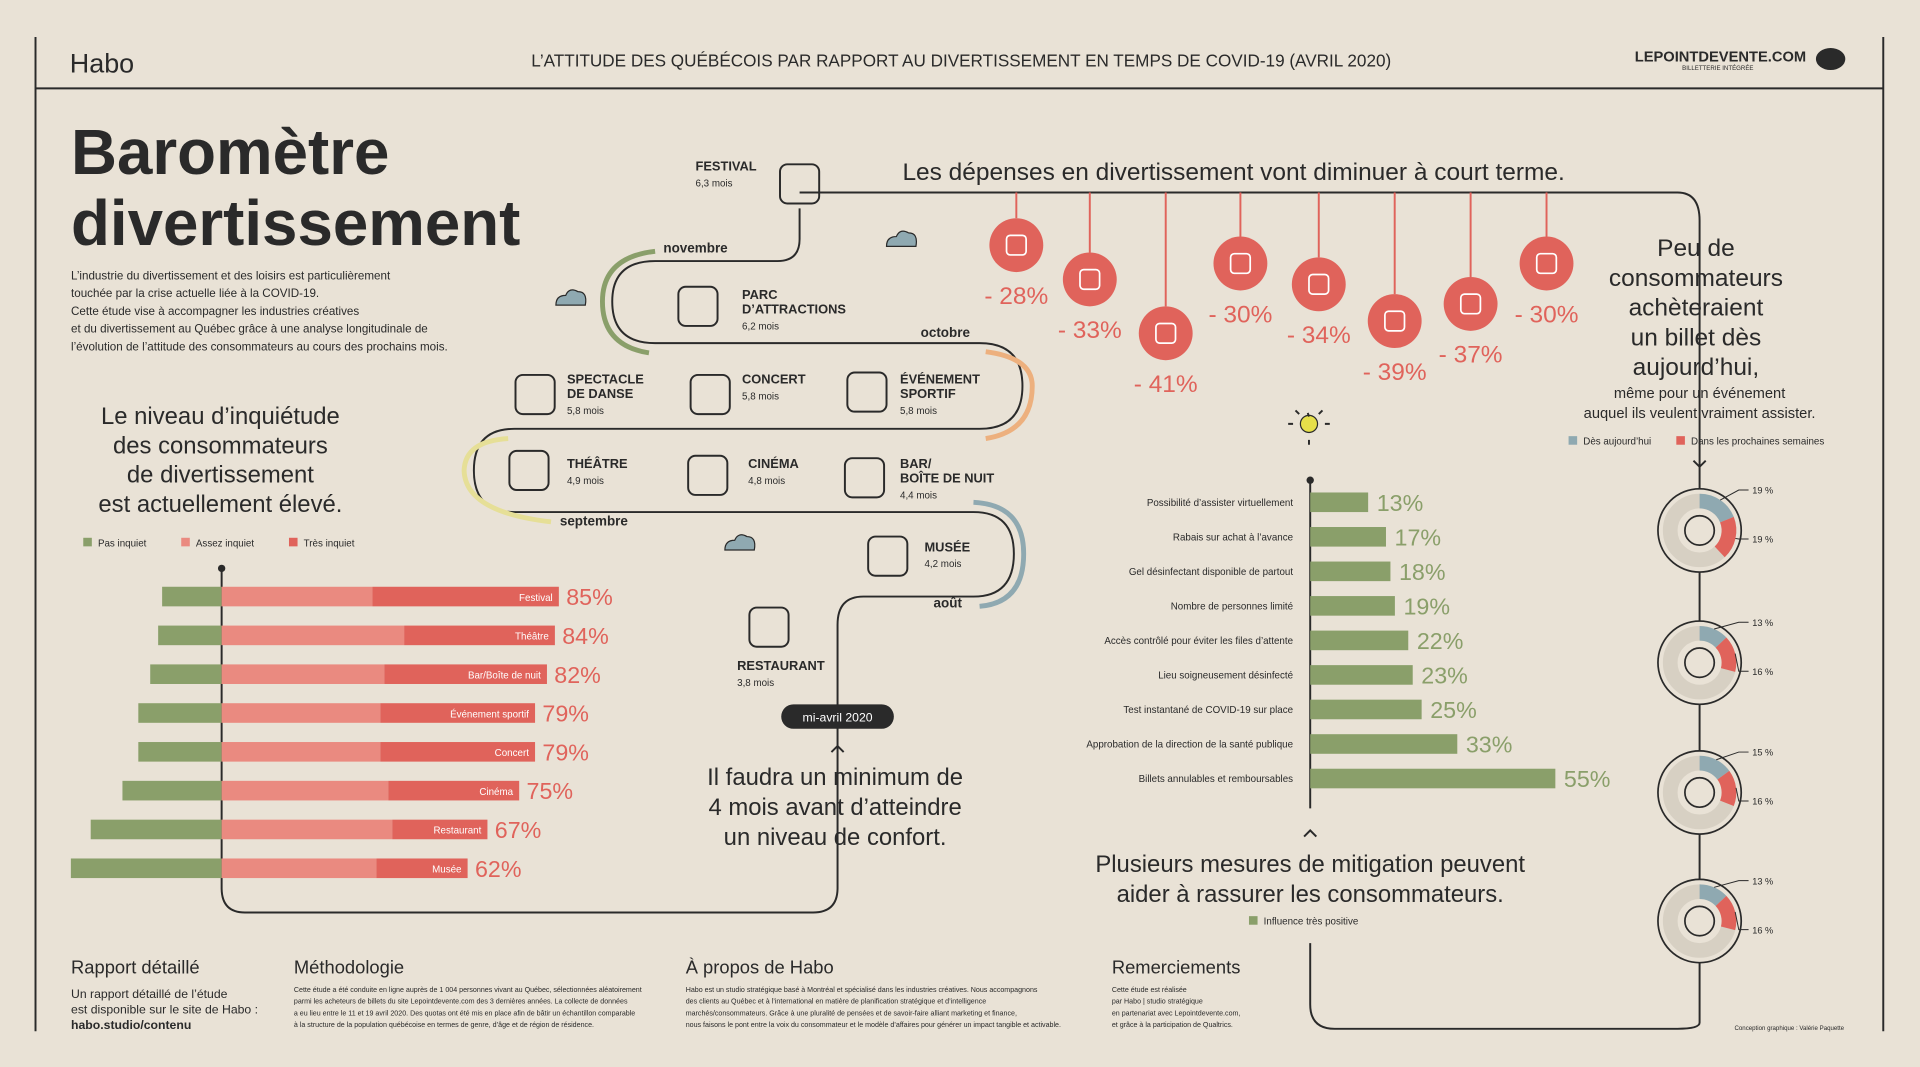 The height and width of the screenshot is (1067, 1920). What do you see at coordinates (1216, 779) in the screenshot?
I see `row-label: Billets annulables et remboursables` at bounding box center [1216, 779].